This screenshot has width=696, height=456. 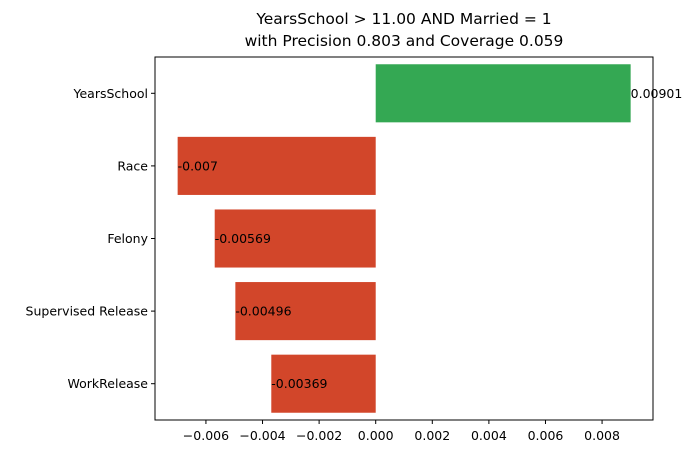 What do you see at coordinates (262, 435) in the screenshot?
I see `x-tick-label: −0.004` at bounding box center [262, 435].